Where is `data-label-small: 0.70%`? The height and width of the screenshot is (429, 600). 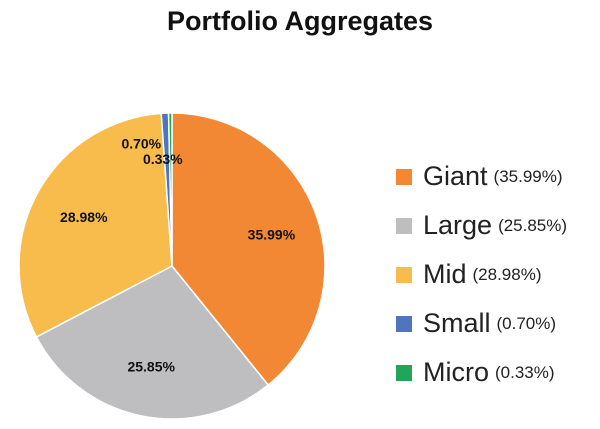
data-label-small: 0.70% is located at coordinates (141, 144).